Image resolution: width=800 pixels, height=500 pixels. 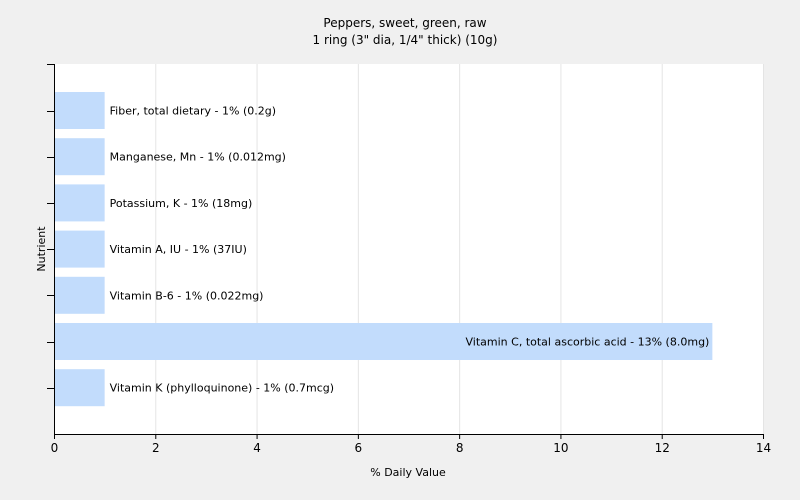 I want to click on bar-label: Manganese, Mn - 1% (0.012mg), so click(x=198, y=157).